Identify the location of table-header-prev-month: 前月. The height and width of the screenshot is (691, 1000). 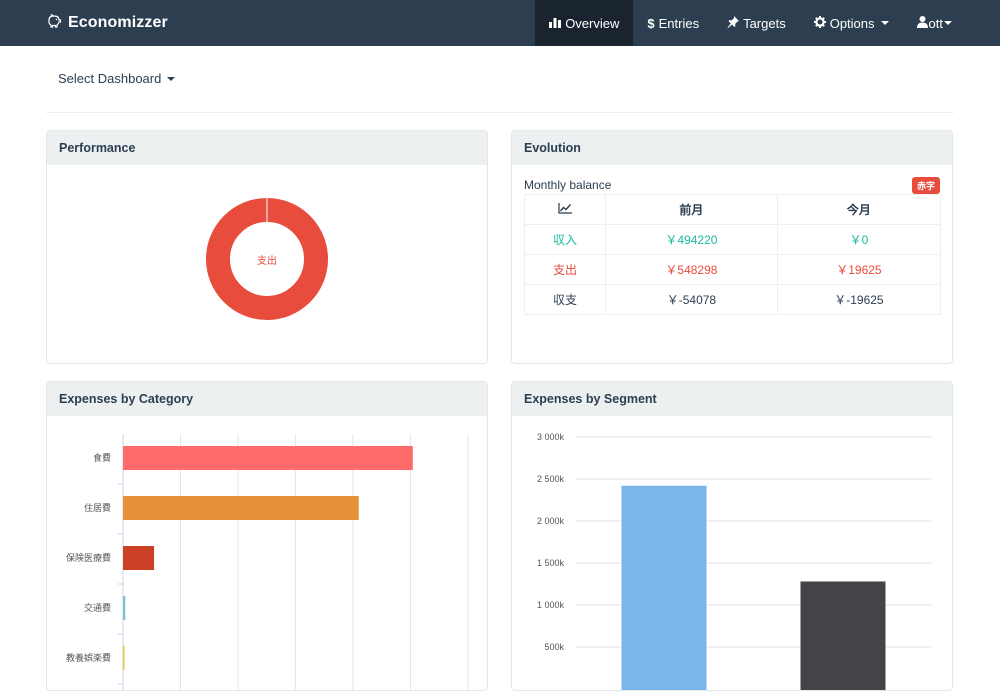
(691, 209).